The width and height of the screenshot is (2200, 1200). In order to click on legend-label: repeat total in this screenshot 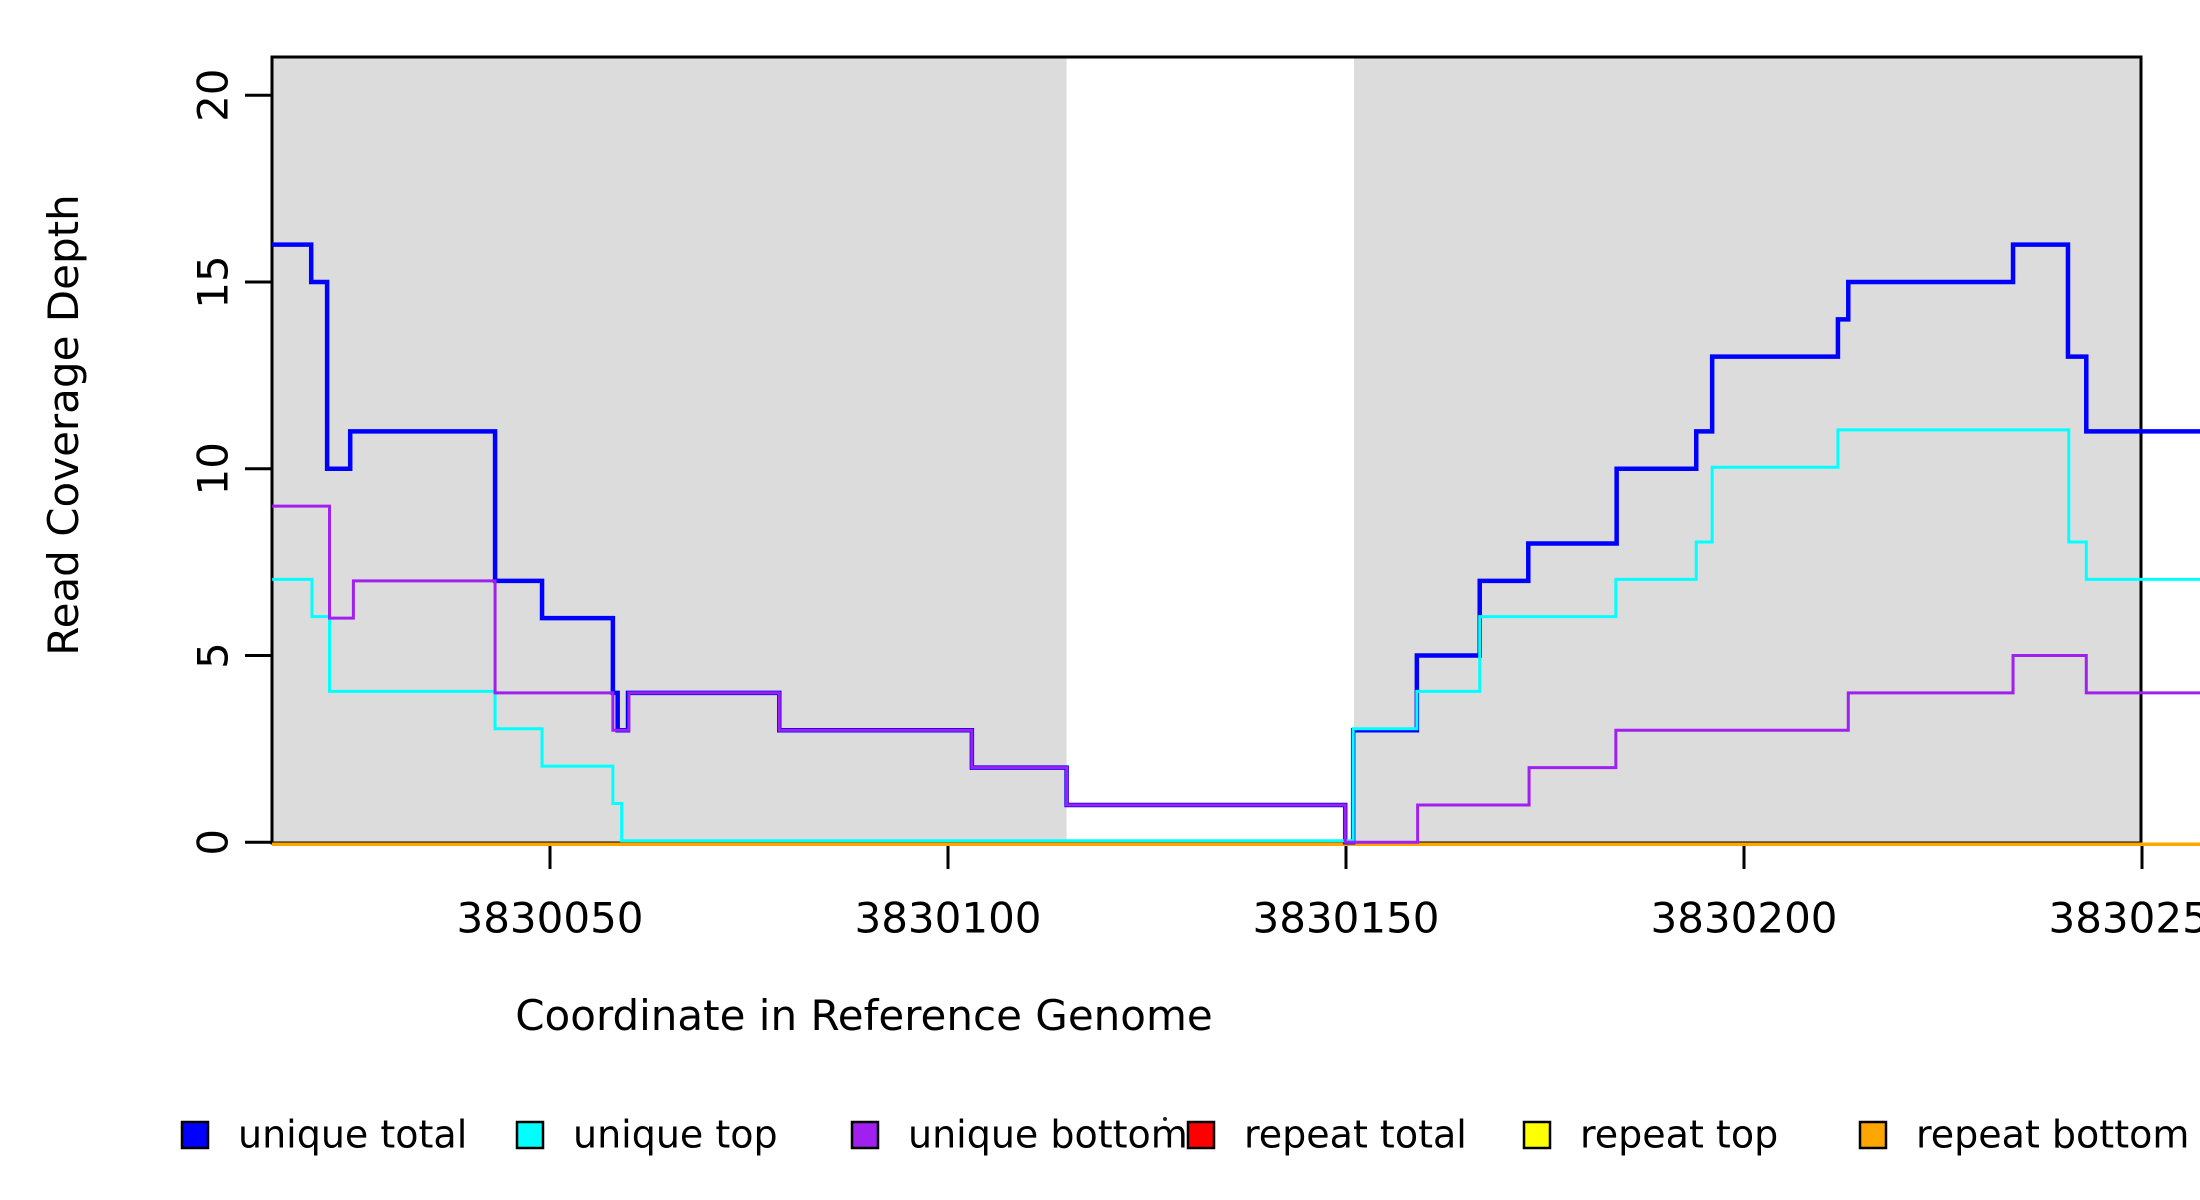, I will do `click(1355, 1135)`.